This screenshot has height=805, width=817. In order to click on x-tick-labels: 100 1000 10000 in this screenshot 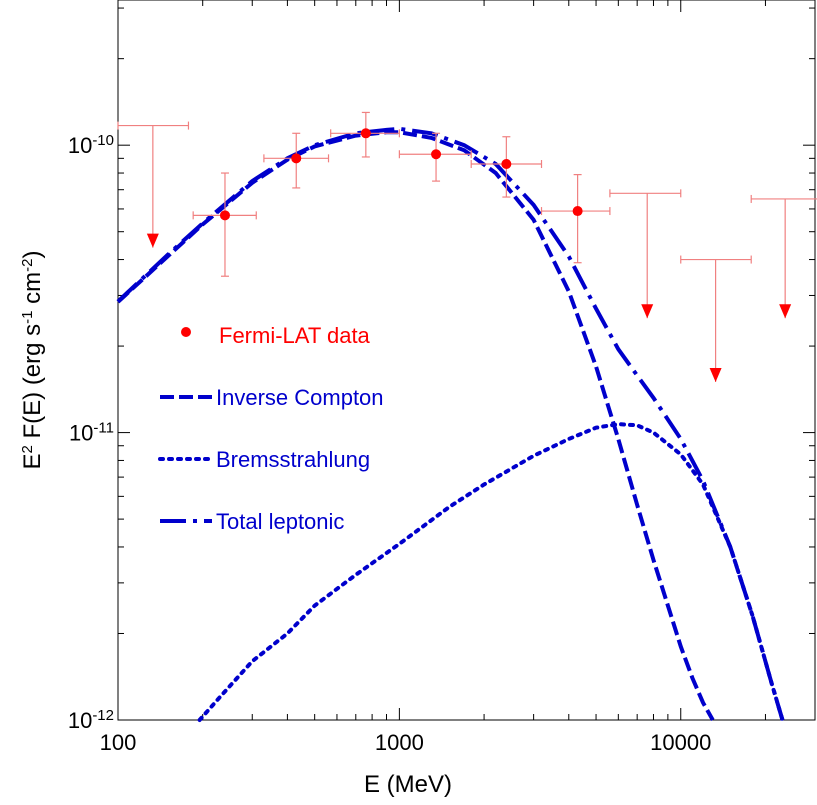, I will do `click(406, 742)`.